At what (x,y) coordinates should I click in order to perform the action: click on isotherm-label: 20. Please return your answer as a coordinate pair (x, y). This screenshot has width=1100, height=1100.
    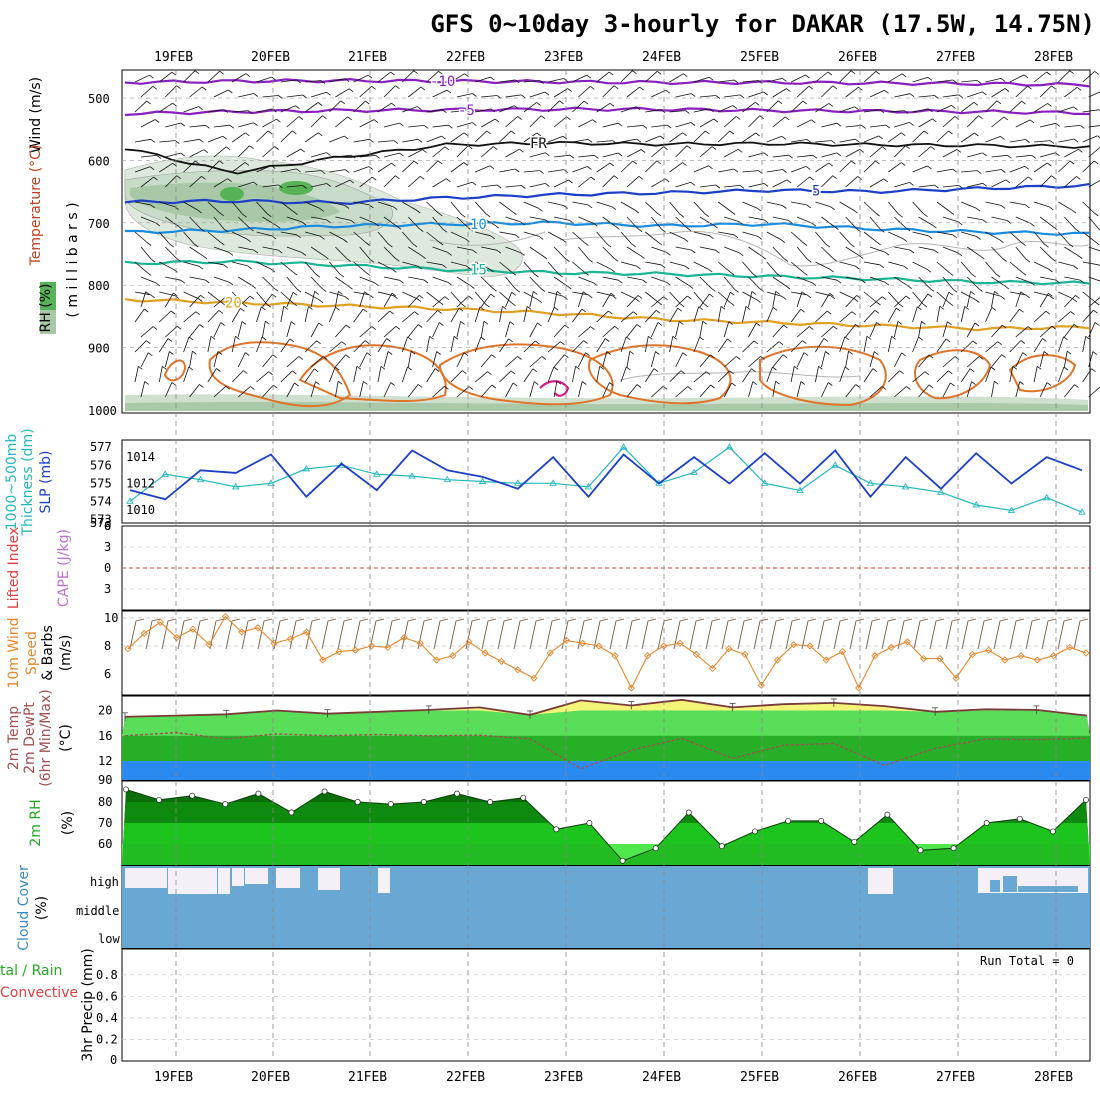
    Looking at the image, I should click on (233, 304).